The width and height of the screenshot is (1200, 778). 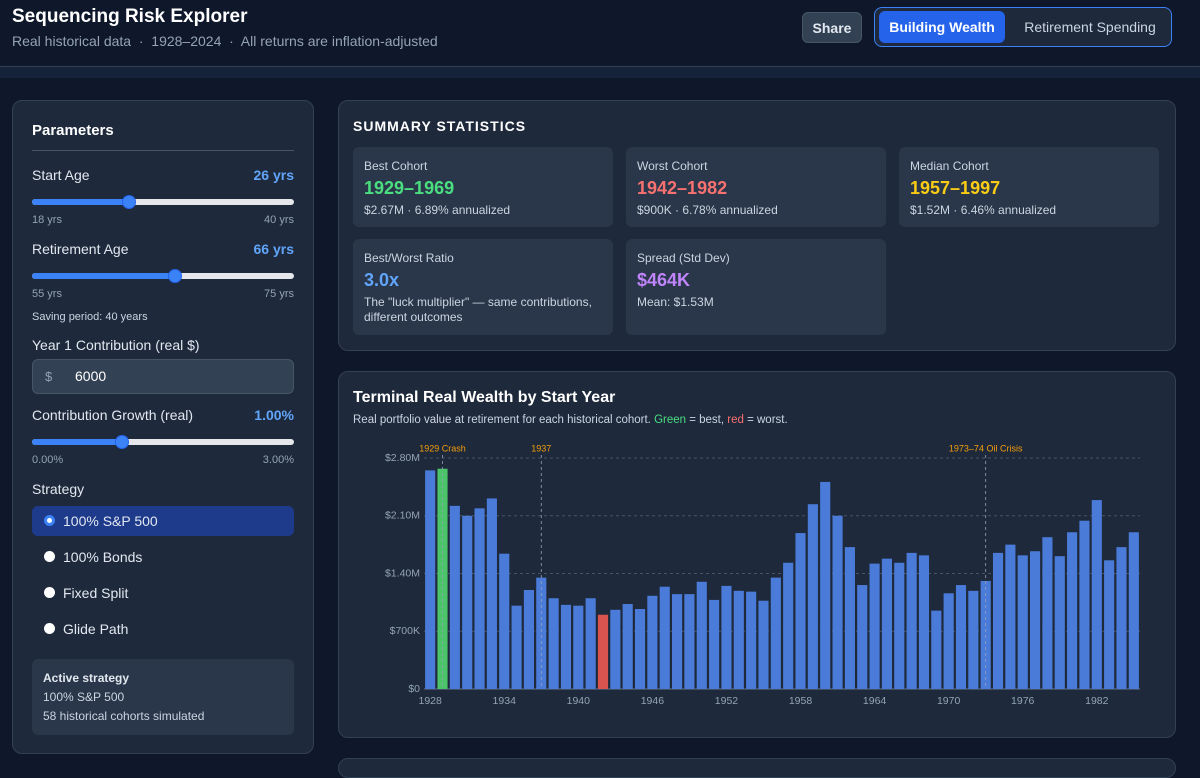 What do you see at coordinates (683, 258) in the screenshot?
I see `stat-label: Spread (Std Dev)` at bounding box center [683, 258].